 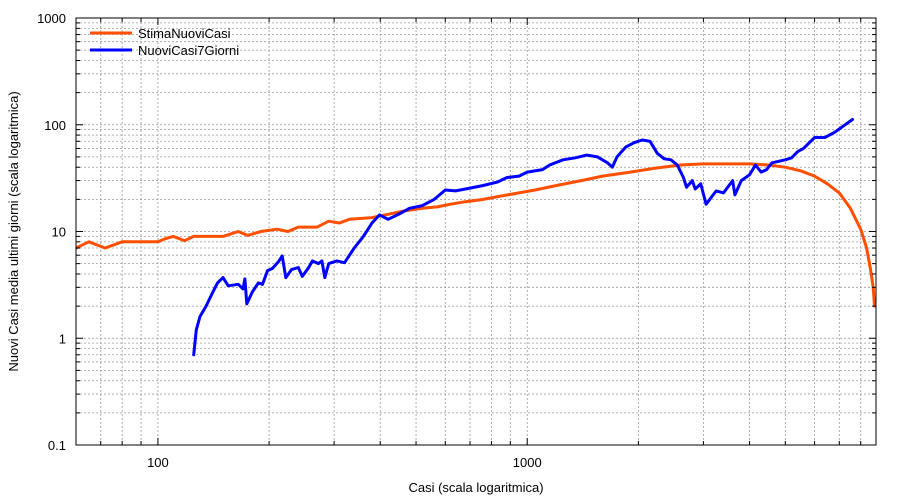 I want to click on y-tick-label: 1000, so click(x=51, y=18).